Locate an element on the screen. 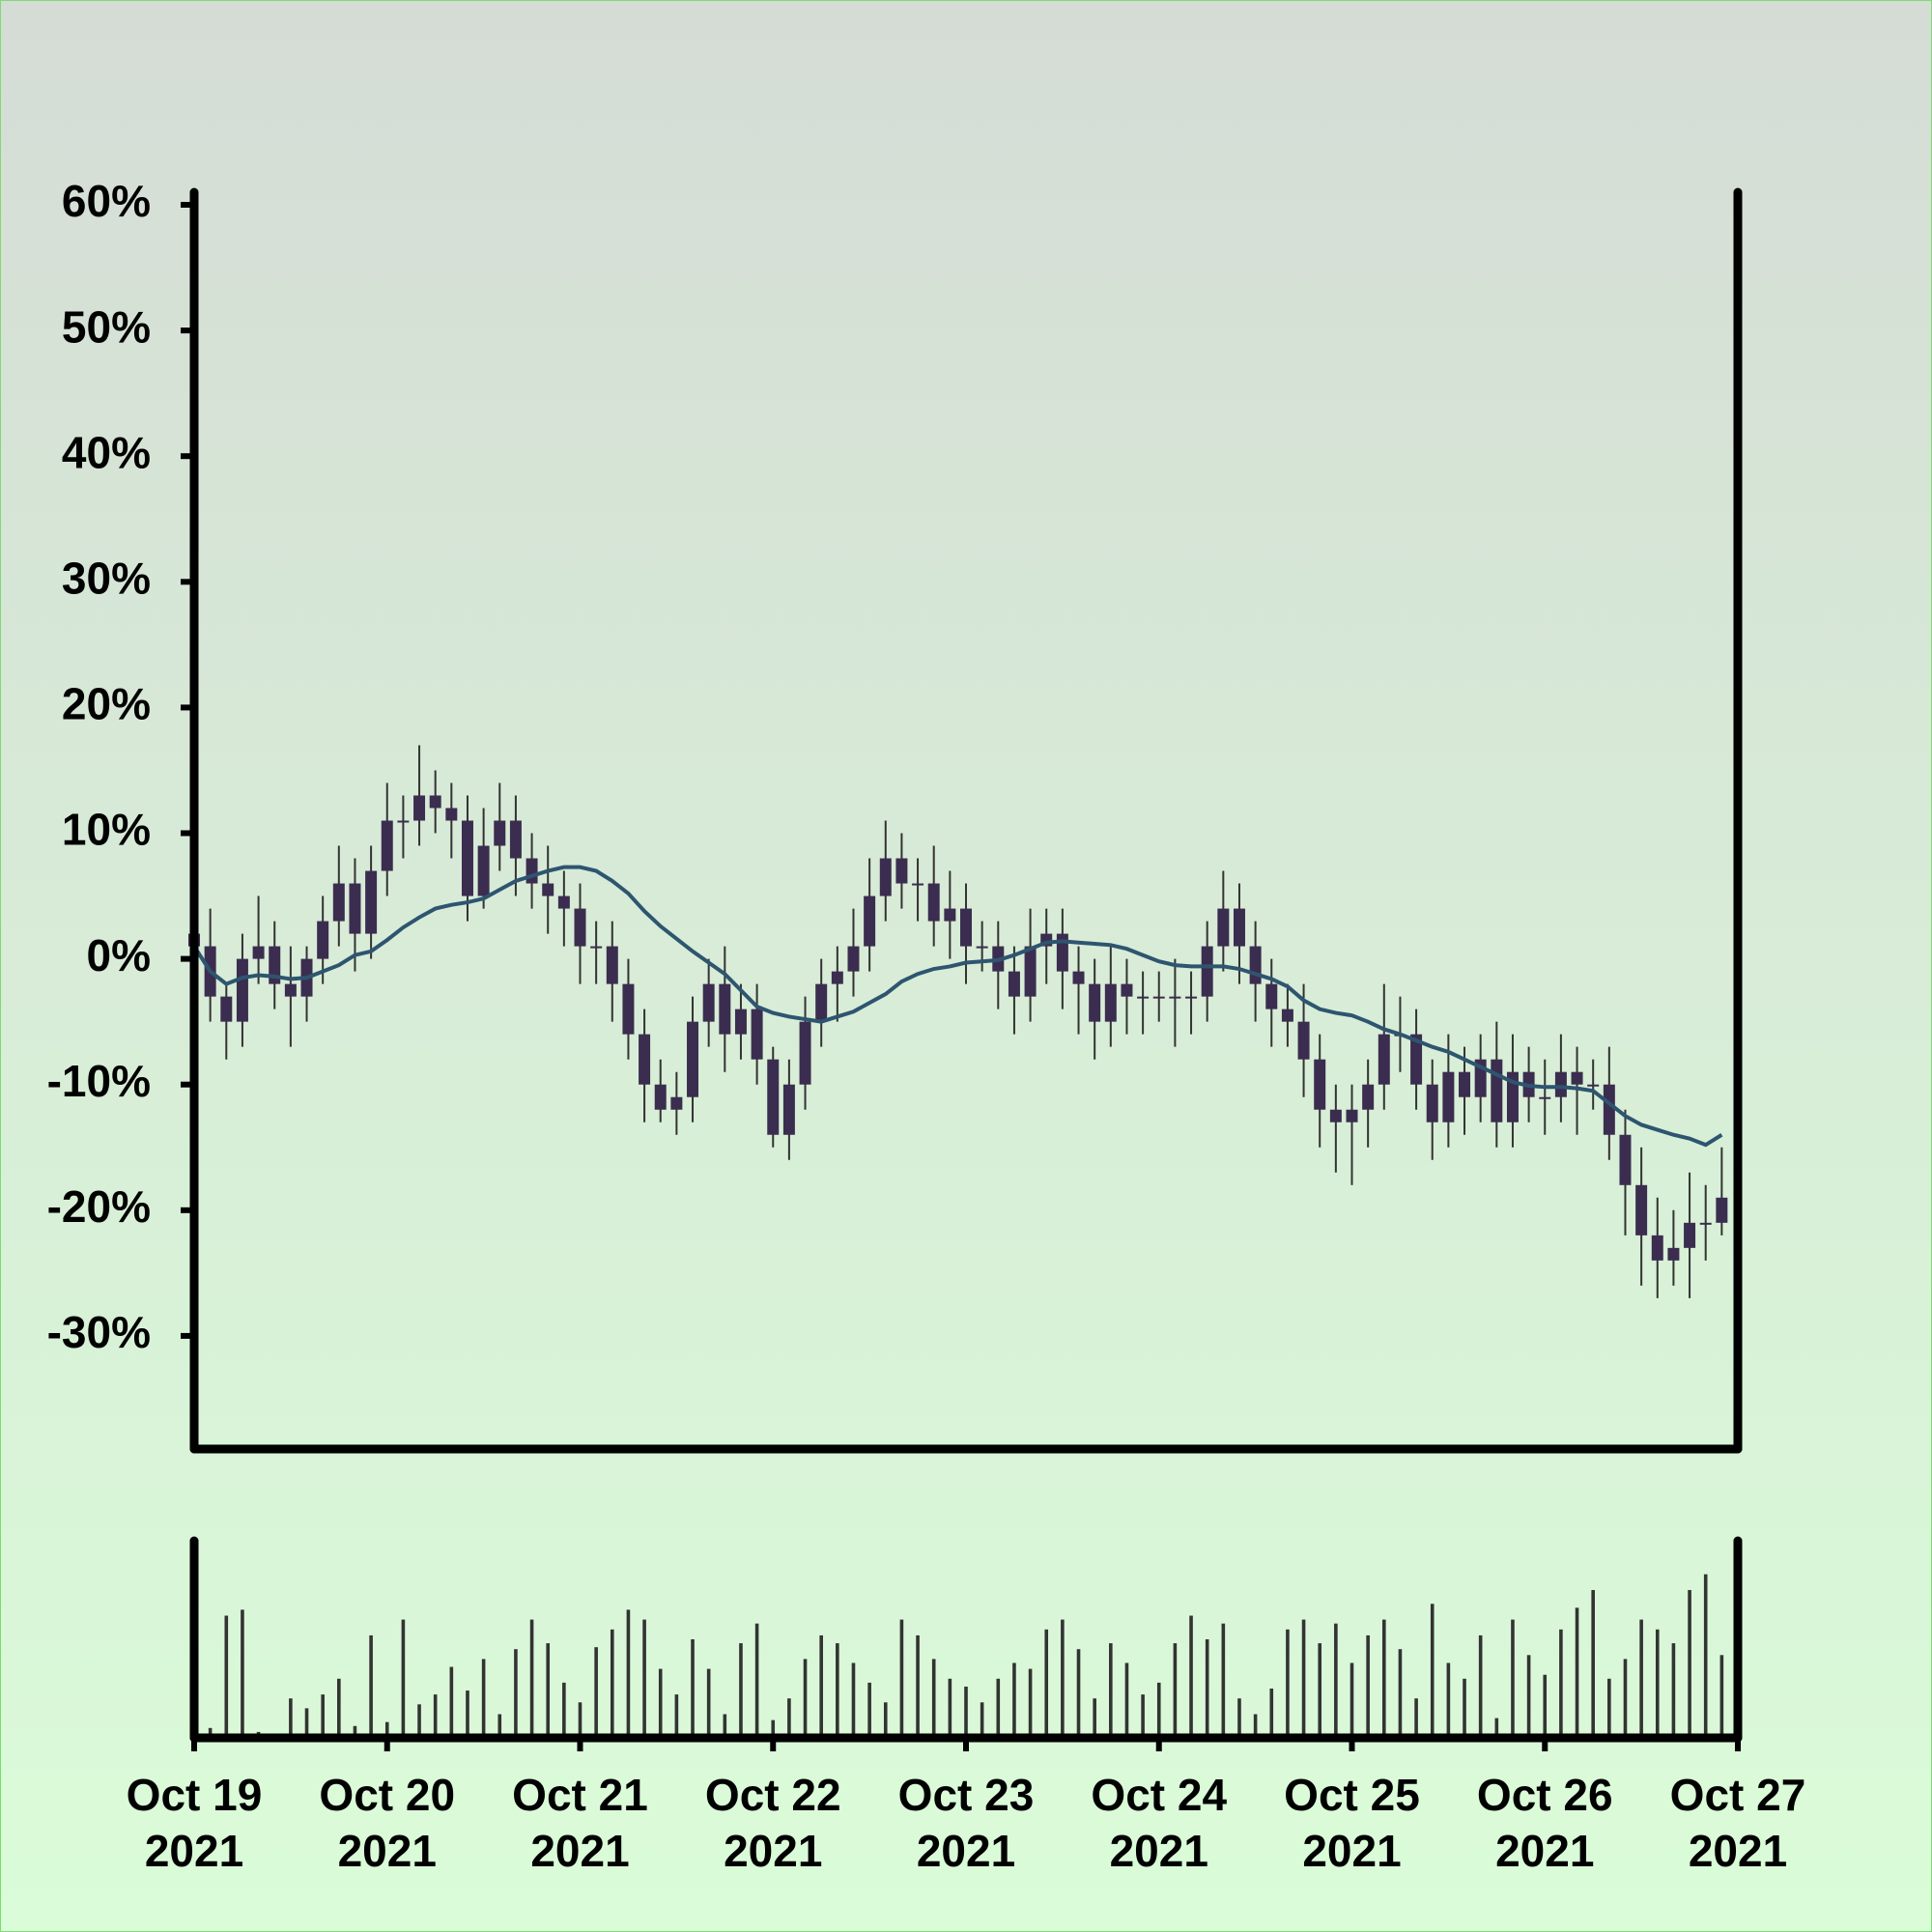 This screenshot has width=1932, height=1932. x-tick-label: Oct 22 2021 is located at coordinates (772, 1823).